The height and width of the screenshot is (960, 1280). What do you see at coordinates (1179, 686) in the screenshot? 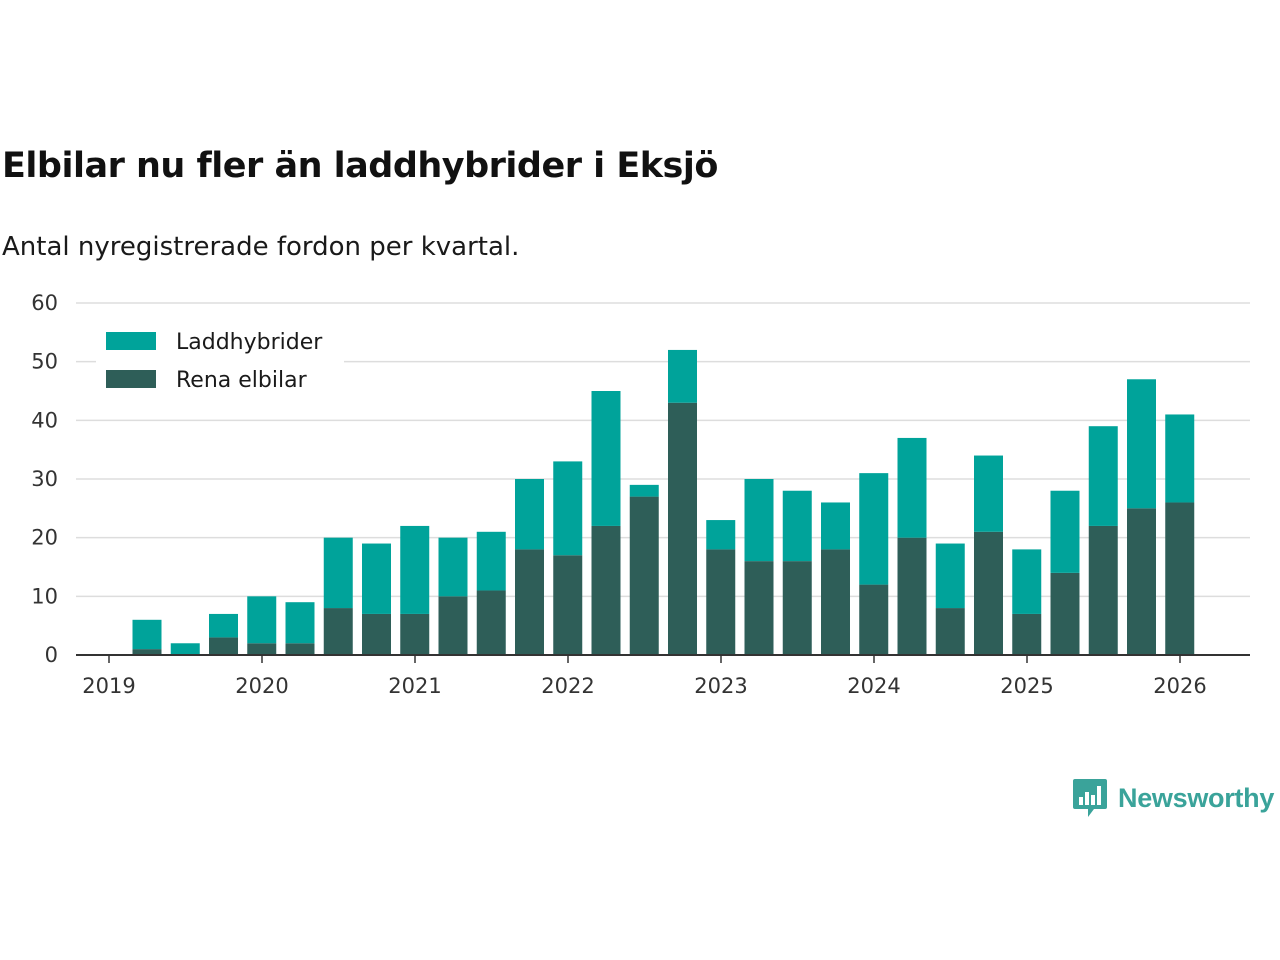
I see `x-tick-label: 2026` at bounding box center [1179, 686].